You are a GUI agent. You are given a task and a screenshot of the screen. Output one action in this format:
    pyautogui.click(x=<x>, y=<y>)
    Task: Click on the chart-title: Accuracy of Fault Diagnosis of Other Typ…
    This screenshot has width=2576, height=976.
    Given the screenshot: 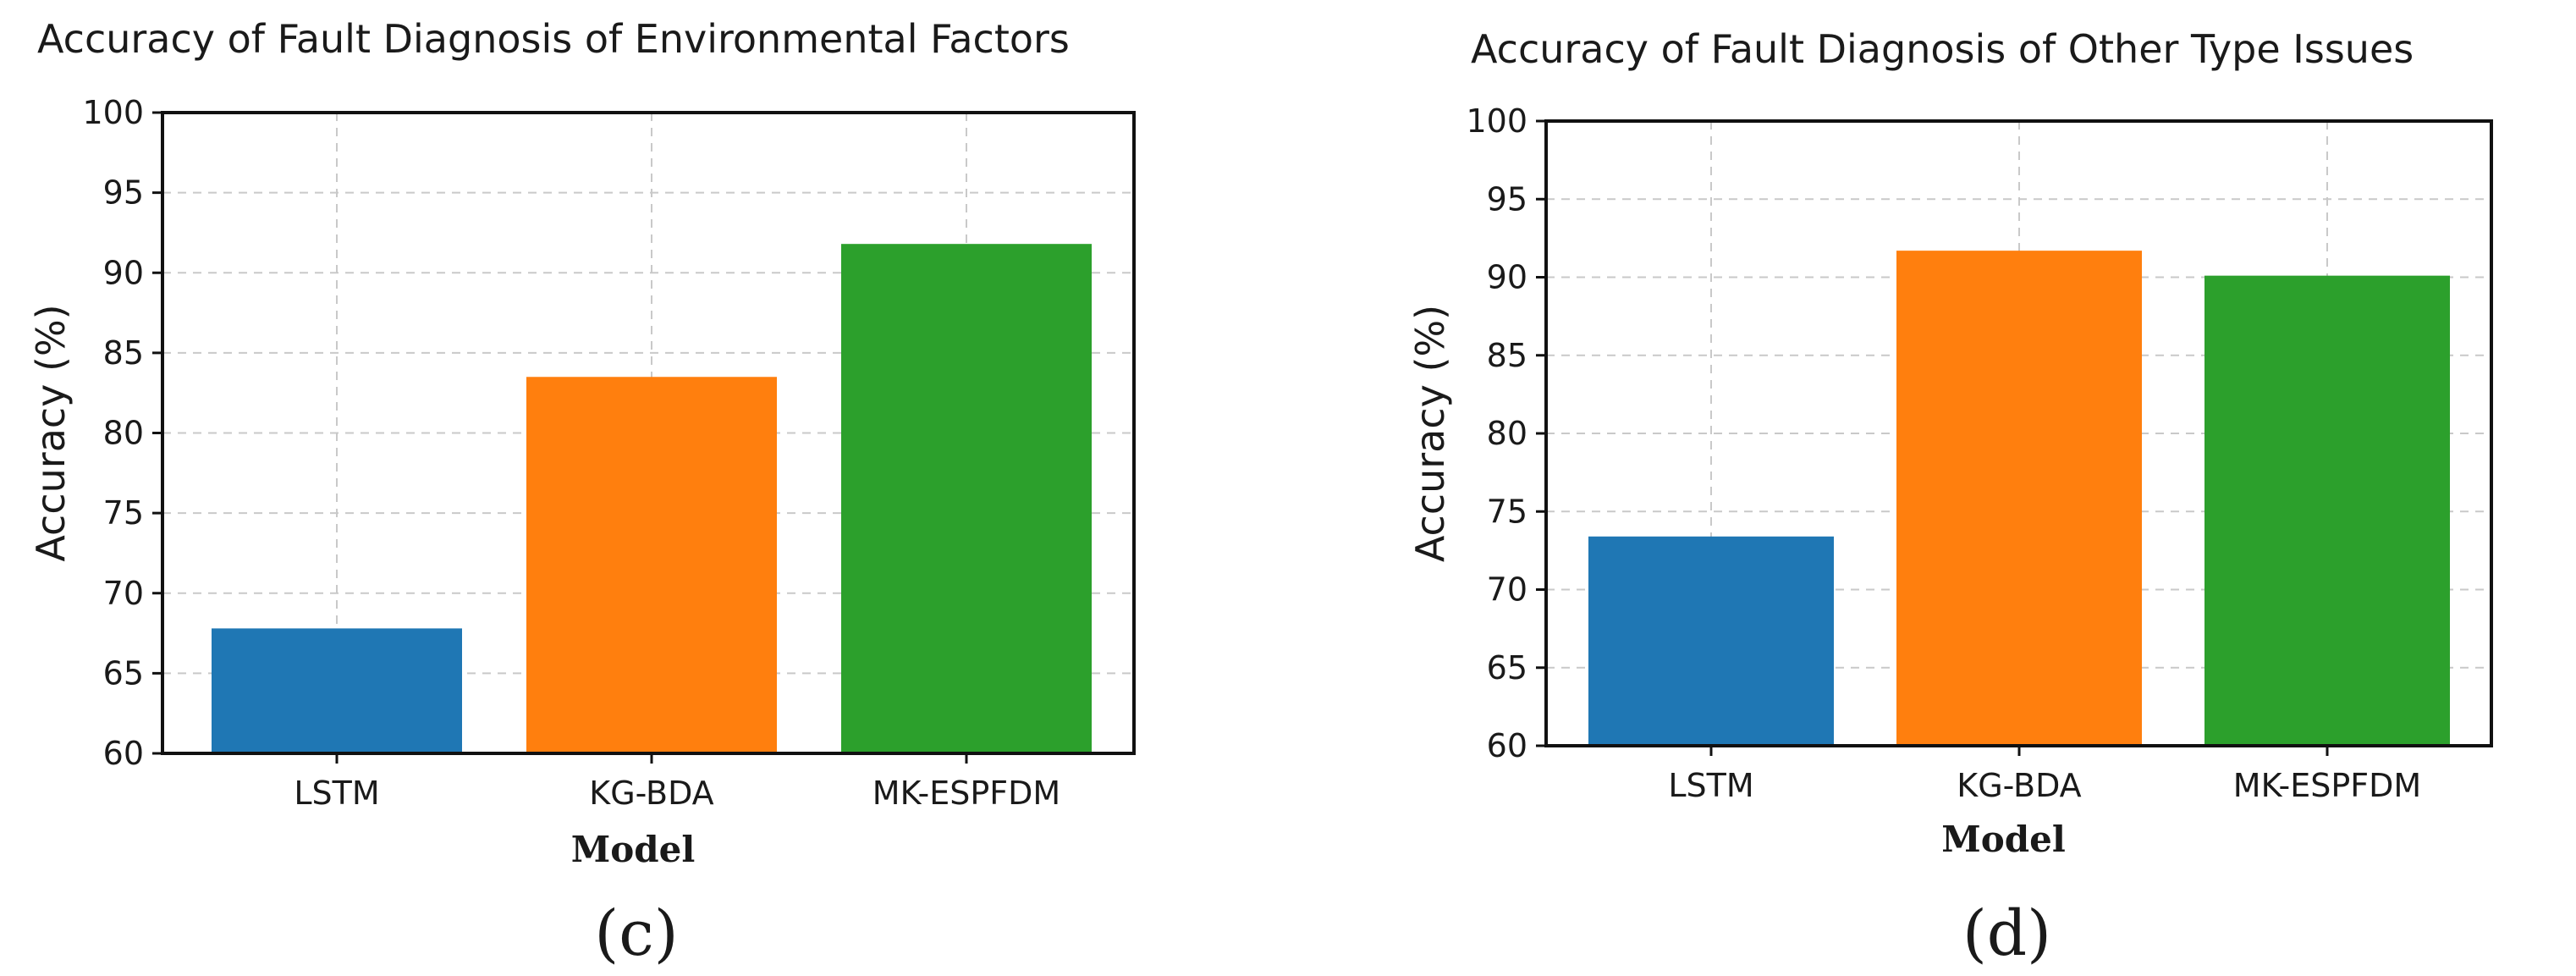 What is the action you would take?
    pyautogui.click(x=1942, y=49)
    